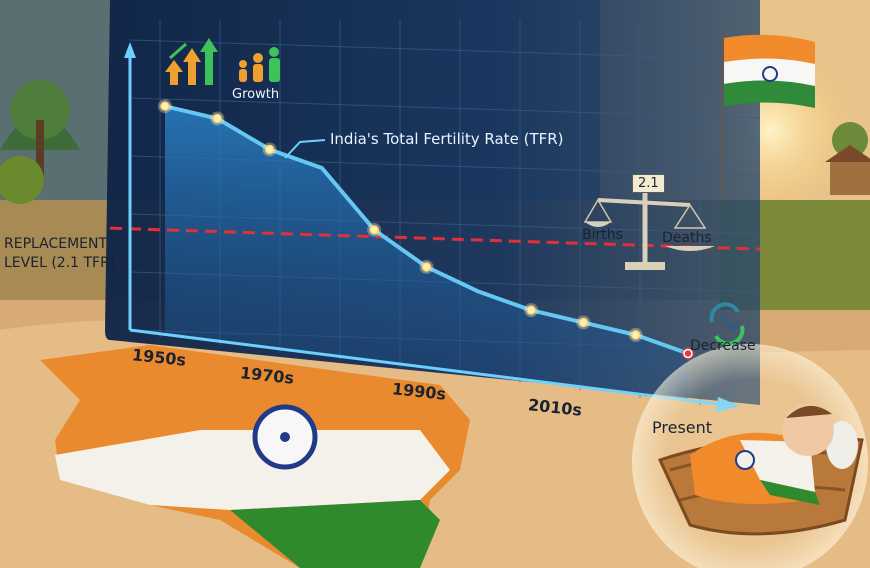 This screenshot has height=568, width=870. I want to click on balance-scale-icon, so click(649, 230).